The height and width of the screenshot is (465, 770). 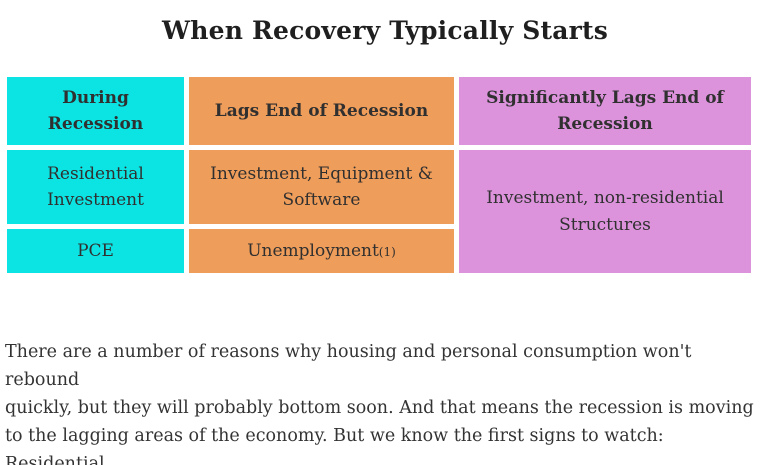 I want to click on col-header-lags-end-of-recession: Lags End of Recession, so click(x=321, y=111).